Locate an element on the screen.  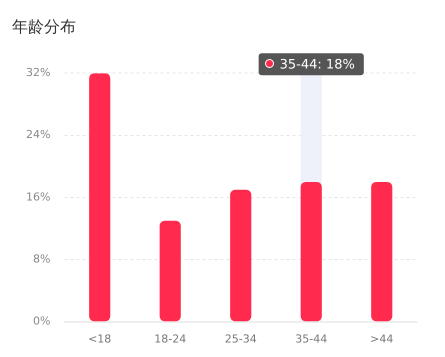
y-tick-label: 16% is located at coordinates (38, 197).